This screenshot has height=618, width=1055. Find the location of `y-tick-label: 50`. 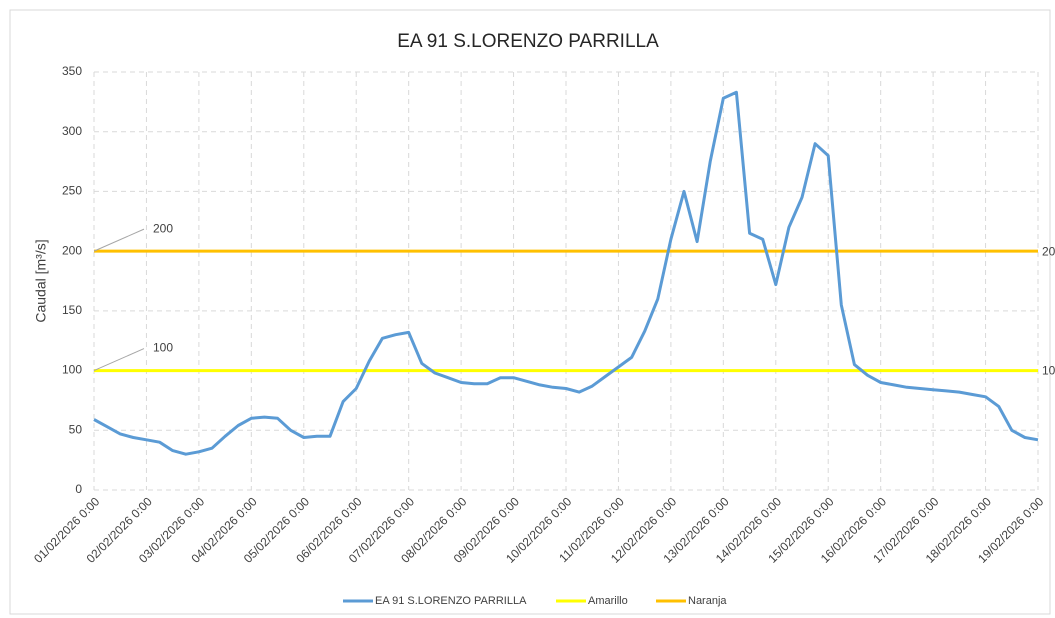

y-tick-label: 50 is located at coordinates (76, 429).